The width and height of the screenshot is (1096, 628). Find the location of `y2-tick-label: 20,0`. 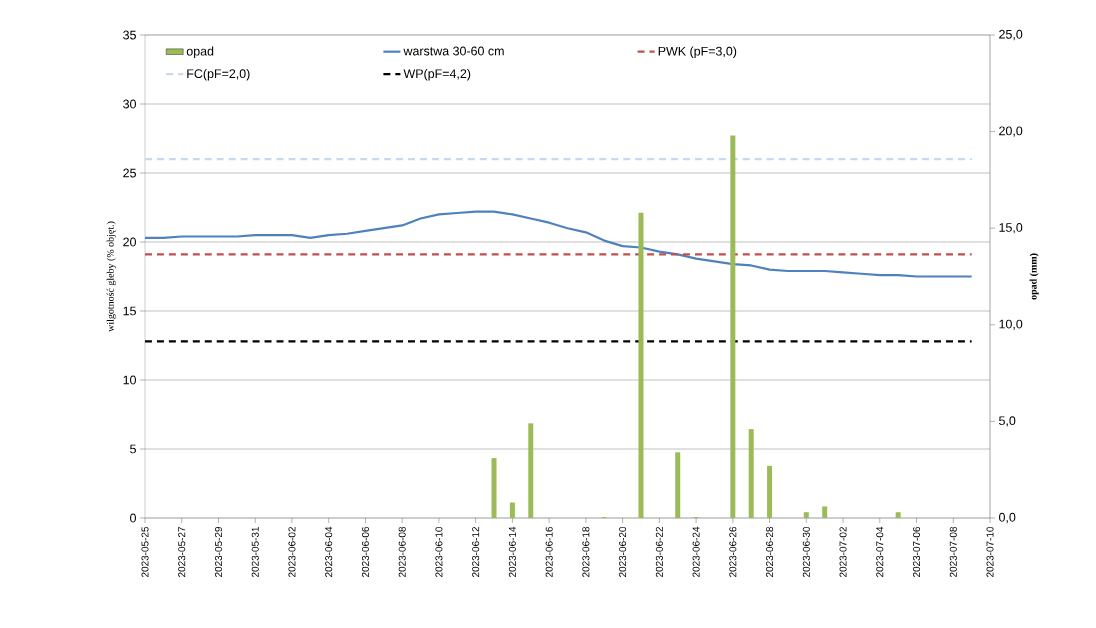

y2-tick-label: 20,0 is located at coordinates (1011, 131).